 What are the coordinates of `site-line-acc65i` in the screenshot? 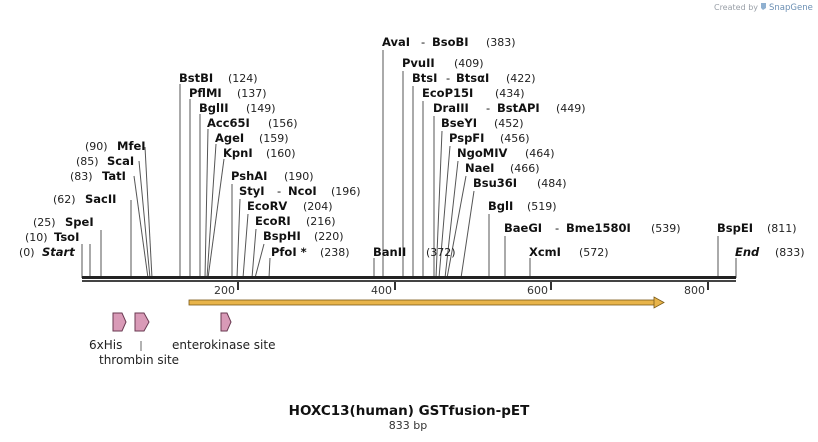 It's located at (206, 203).